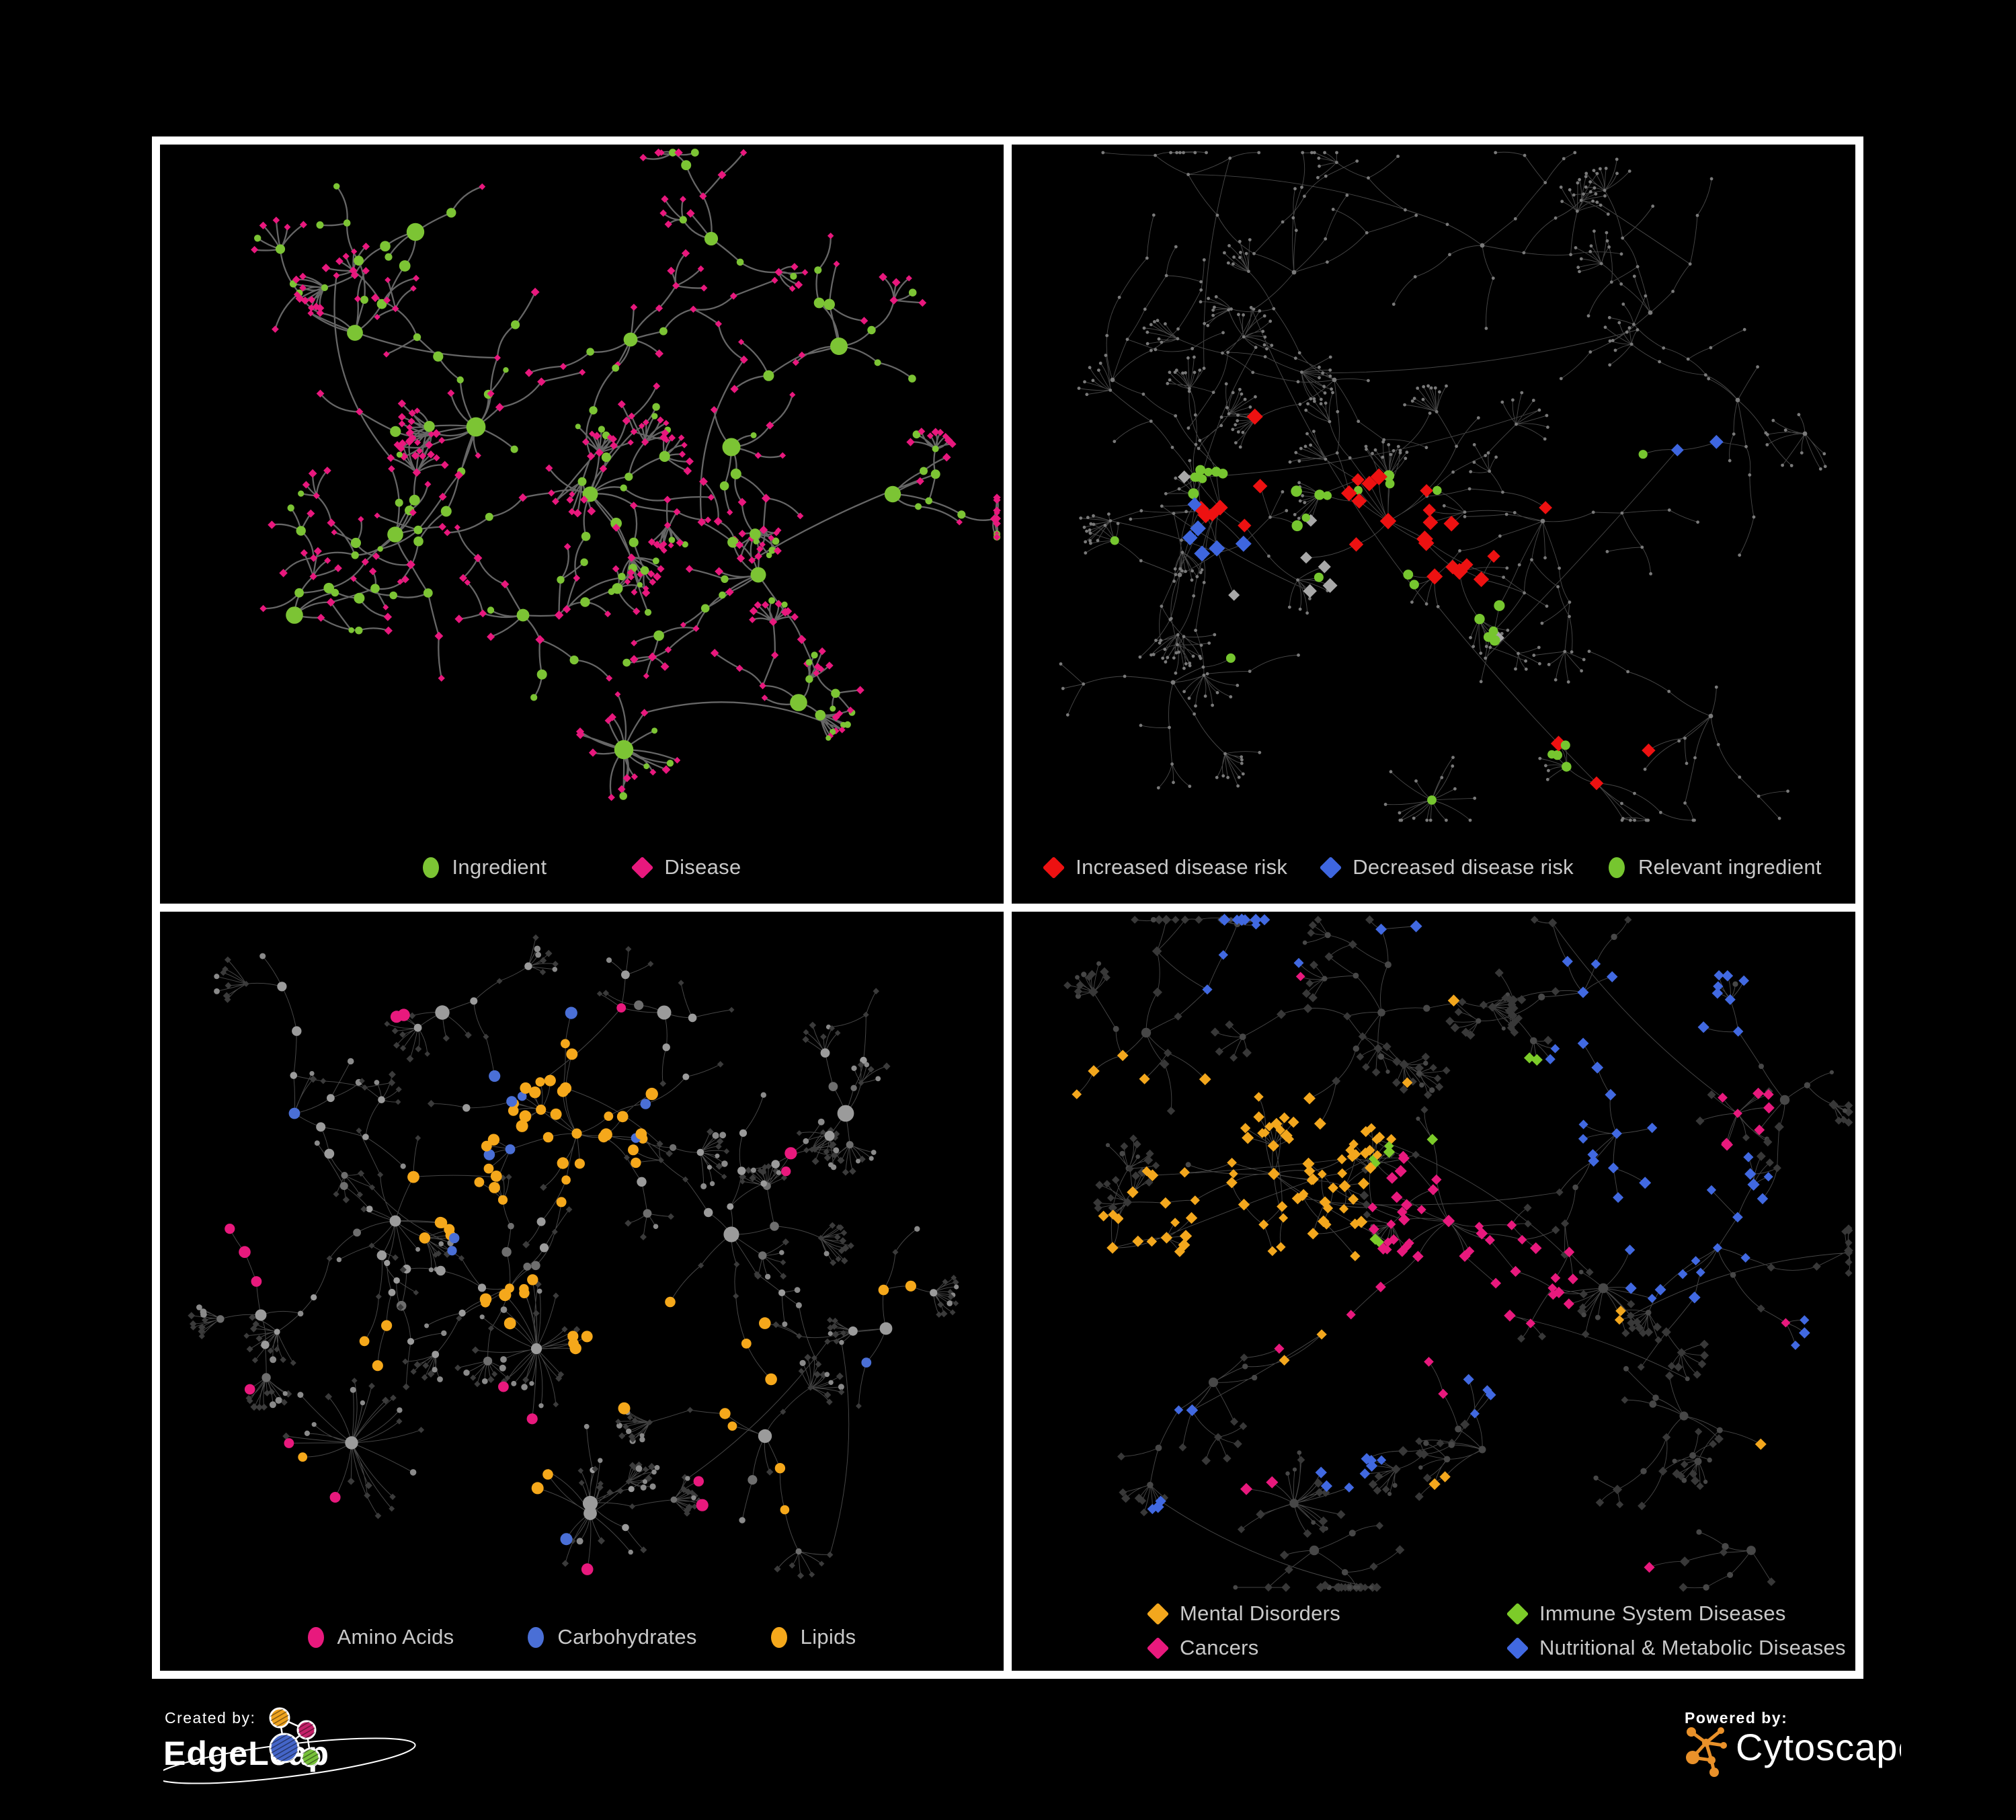 The height and width of the screenshot is (1820, 2016). I want to click on legend-item-carbohydrates: Carbohydrates, so click(612, 1637).